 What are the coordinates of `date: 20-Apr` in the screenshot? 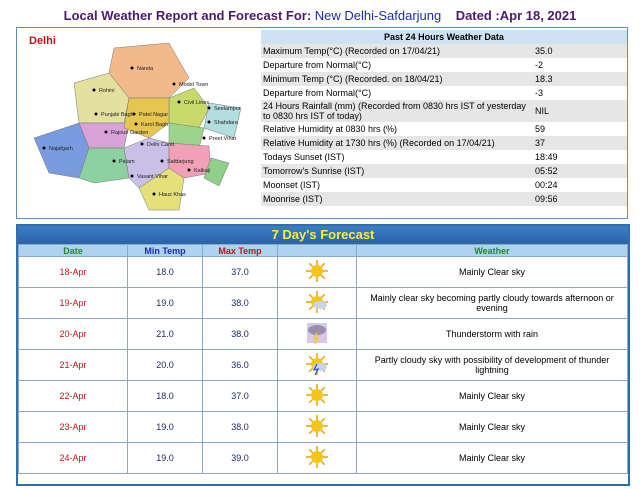 It's located at (73, 334).